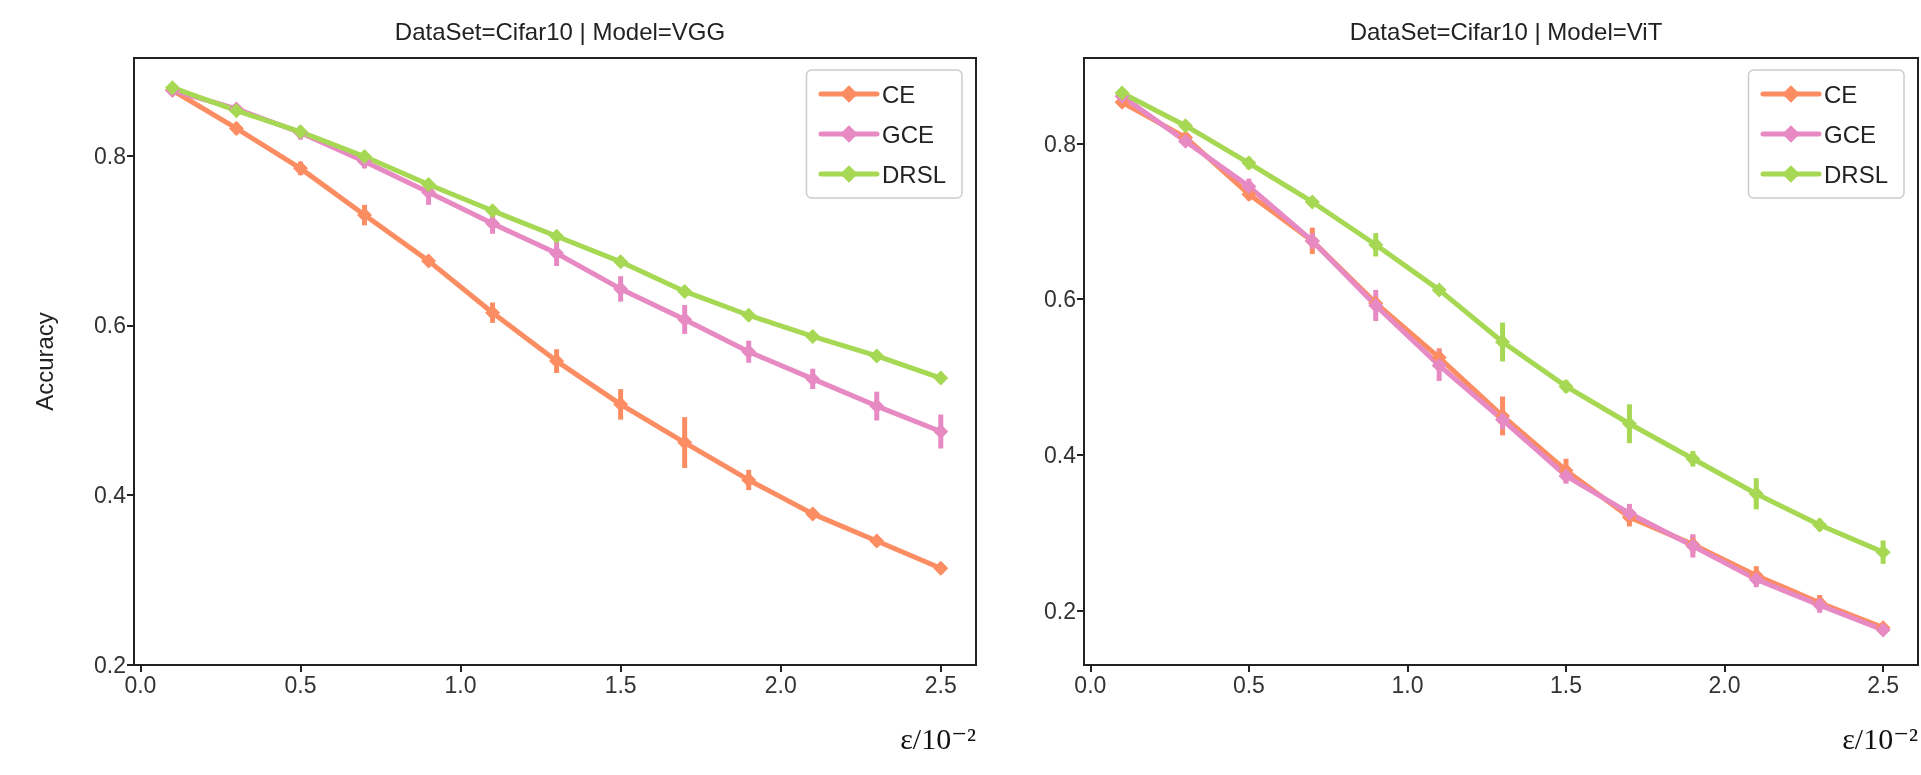  What do you see at coordinates (1506, 31) in the screenshot?
I see `chart-title: DataSet=Cifar10 | Model=ViT` at bounding box center [1506, 31].